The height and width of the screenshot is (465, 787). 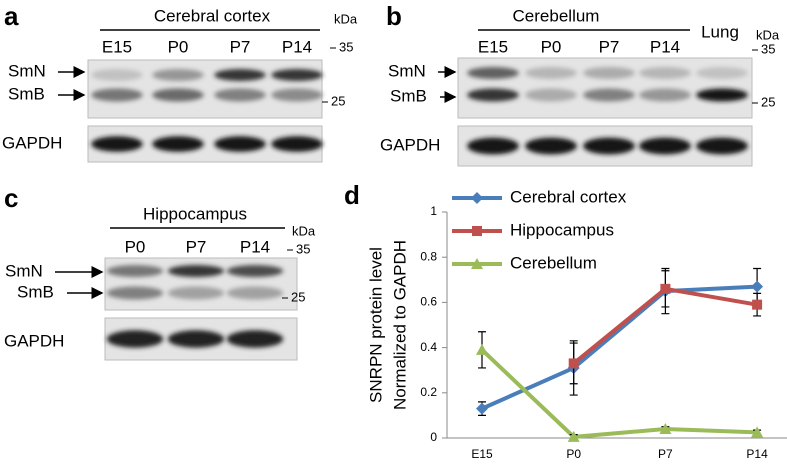 What do you see at coordinates (573, 454) in the screenshot?
I see `x-tick-label: P0` at bounding box center [573, 454].